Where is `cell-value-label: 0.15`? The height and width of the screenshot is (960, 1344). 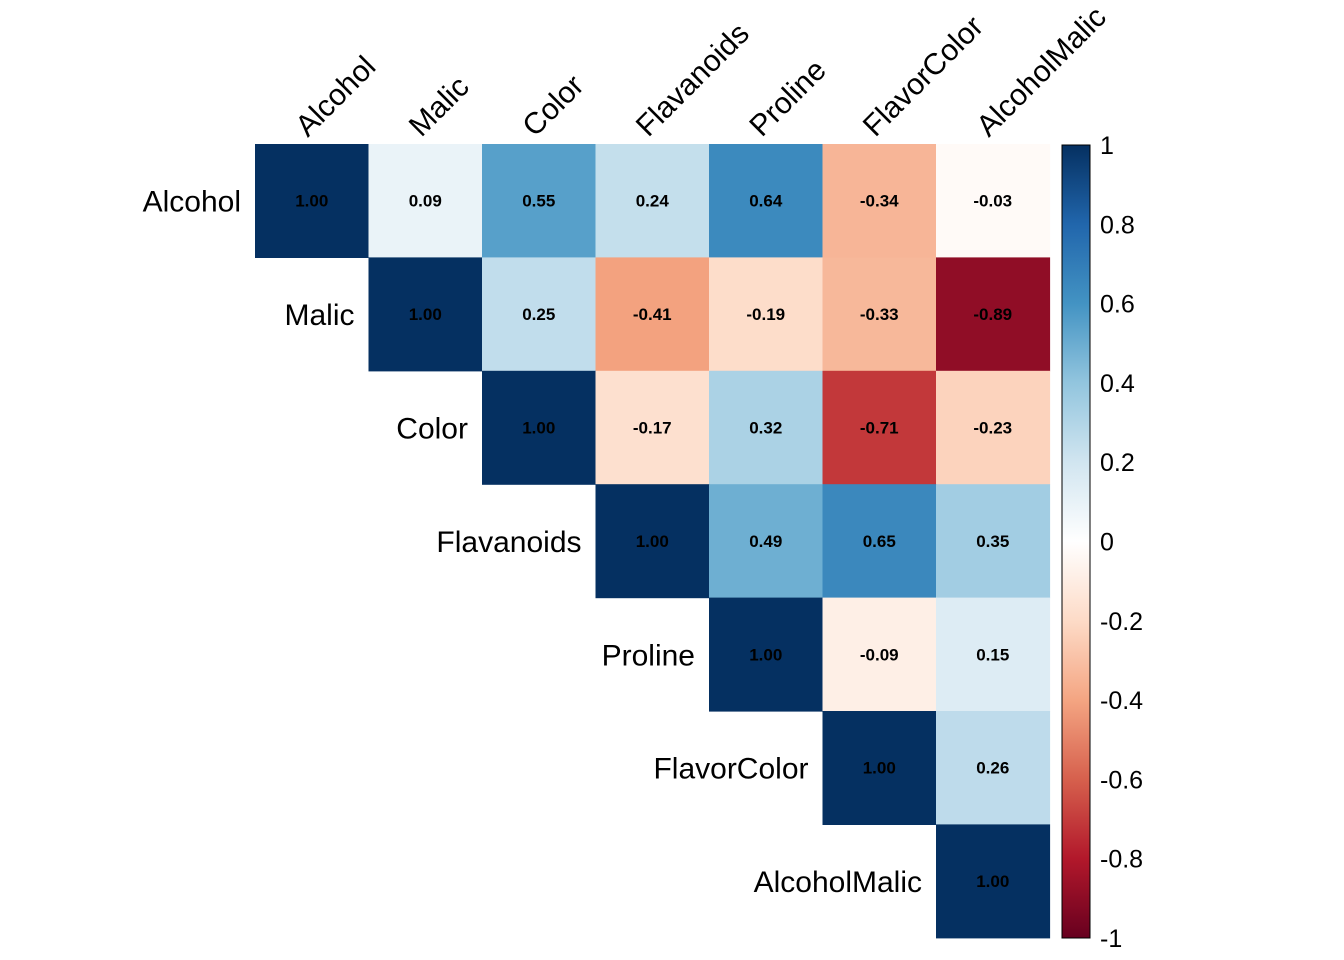 cell-value-label: 0.15 is located at coordinates (992, 654).